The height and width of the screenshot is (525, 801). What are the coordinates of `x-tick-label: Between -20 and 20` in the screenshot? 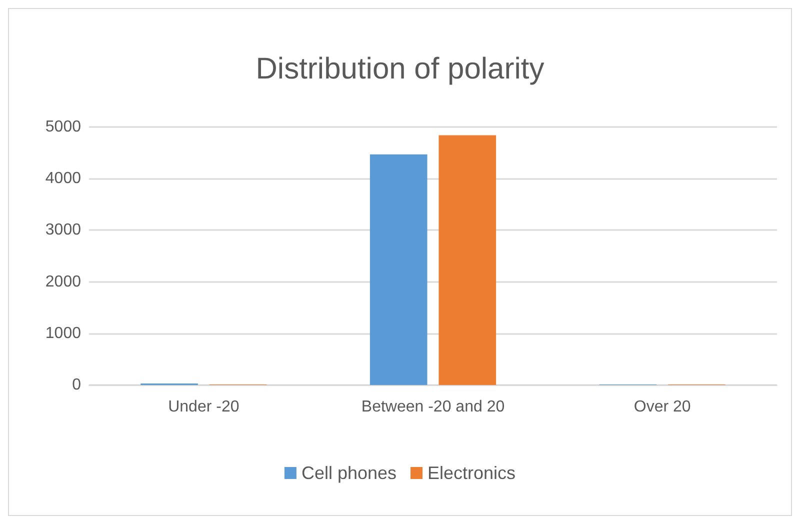 It's located at (433, 407).